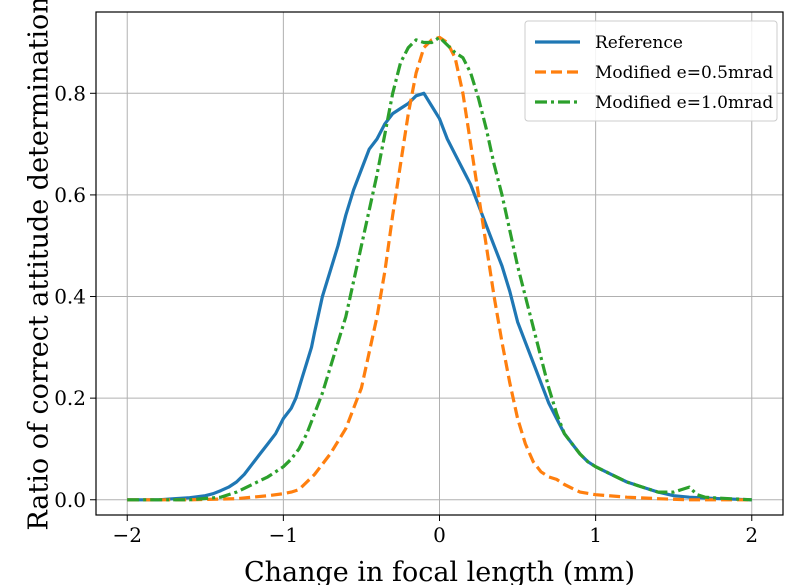 The image size is (787, 585). Describe the element at coordinates (751, 535) in the screenshot. I see `x-tick-label: 2` at that location.